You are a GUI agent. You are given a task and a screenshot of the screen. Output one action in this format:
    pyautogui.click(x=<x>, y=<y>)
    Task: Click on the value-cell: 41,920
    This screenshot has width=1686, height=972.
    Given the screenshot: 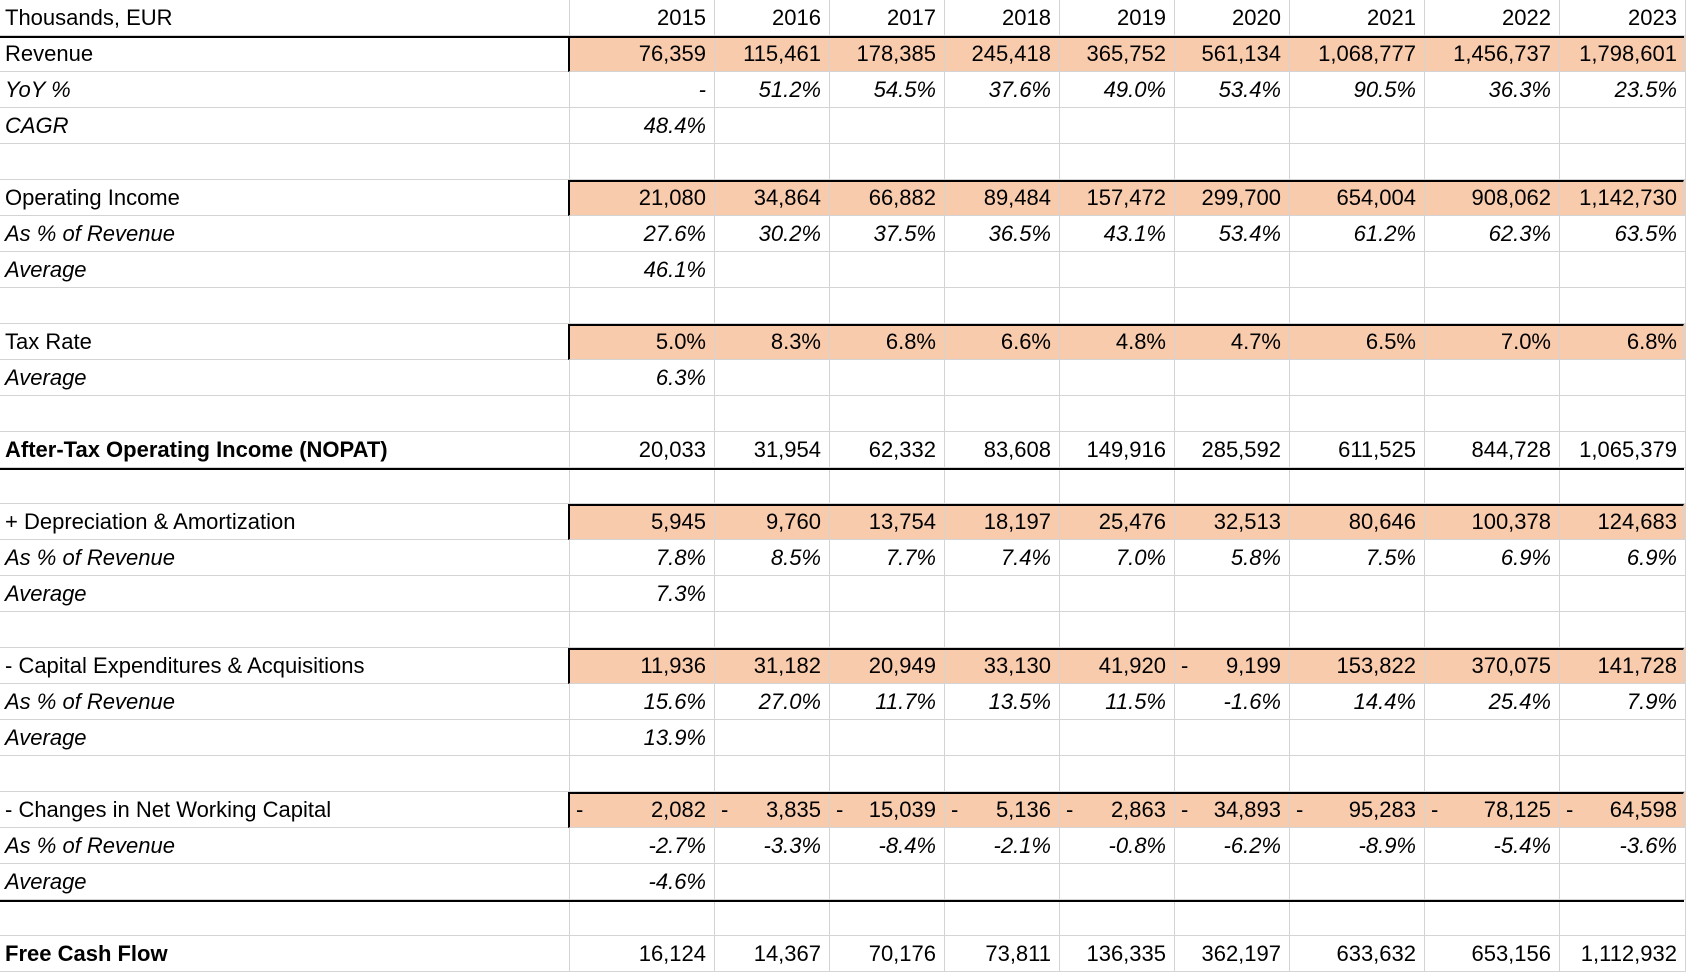 What is the action you would take?
    pyautogui.click(x=1117, y=666)
    